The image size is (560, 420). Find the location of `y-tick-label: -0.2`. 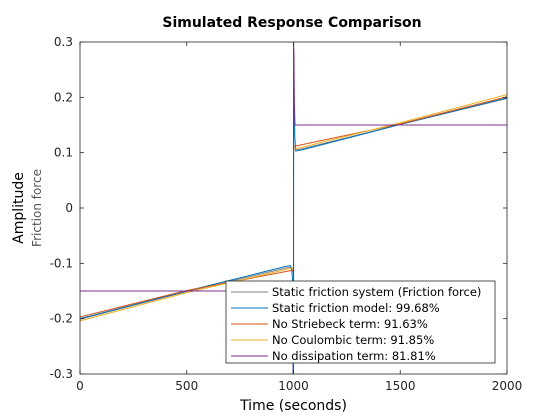

y-tick-label: -0.2 is located at coordinates (61, 319).